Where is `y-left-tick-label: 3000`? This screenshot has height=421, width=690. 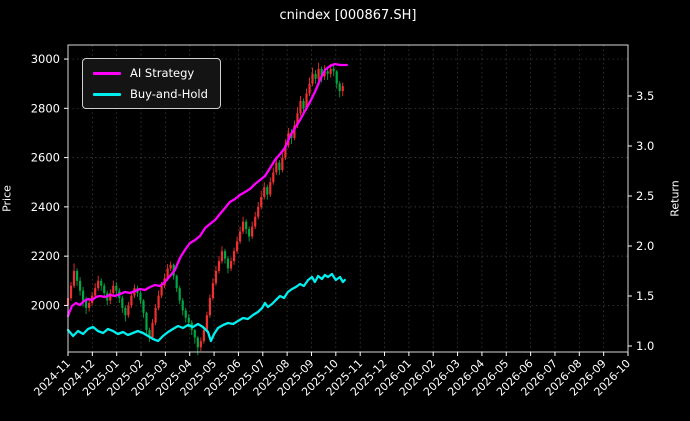
y-left-tick-label: 3000 is located at coordinates (45, 59).